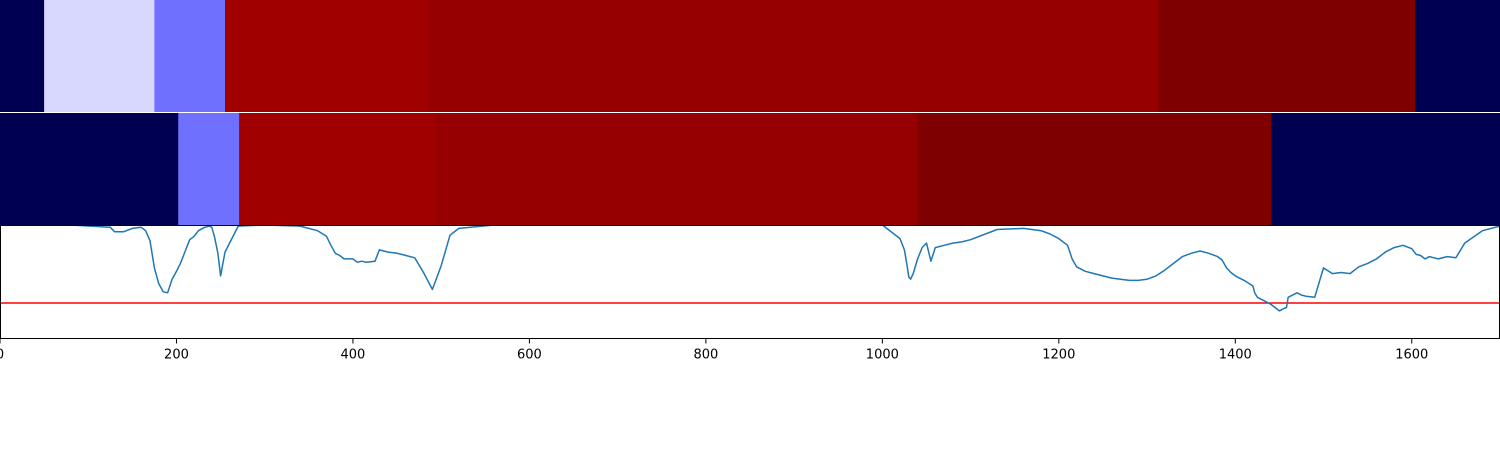  Describe the element at coordinates (705, 355) in the screenshot. I see `x-tick-label-800: 800` at that location.